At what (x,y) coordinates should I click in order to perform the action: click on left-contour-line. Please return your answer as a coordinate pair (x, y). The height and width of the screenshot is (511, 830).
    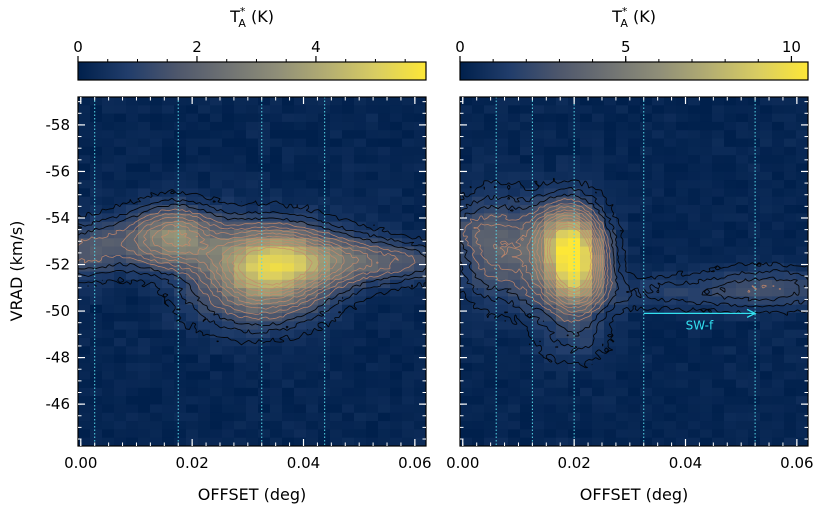
    Looking at the image, I should click on (248, 262).